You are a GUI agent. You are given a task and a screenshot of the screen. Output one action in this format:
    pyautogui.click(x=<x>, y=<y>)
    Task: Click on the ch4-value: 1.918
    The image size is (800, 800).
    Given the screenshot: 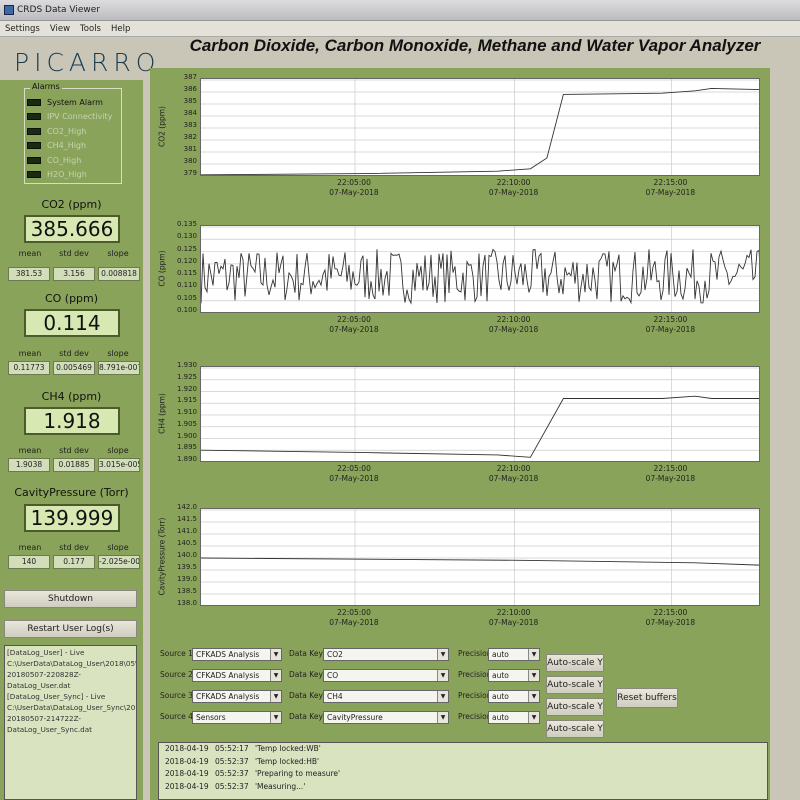 What is the action you would take?
    pyautogui.click(x=72, y=421)
    